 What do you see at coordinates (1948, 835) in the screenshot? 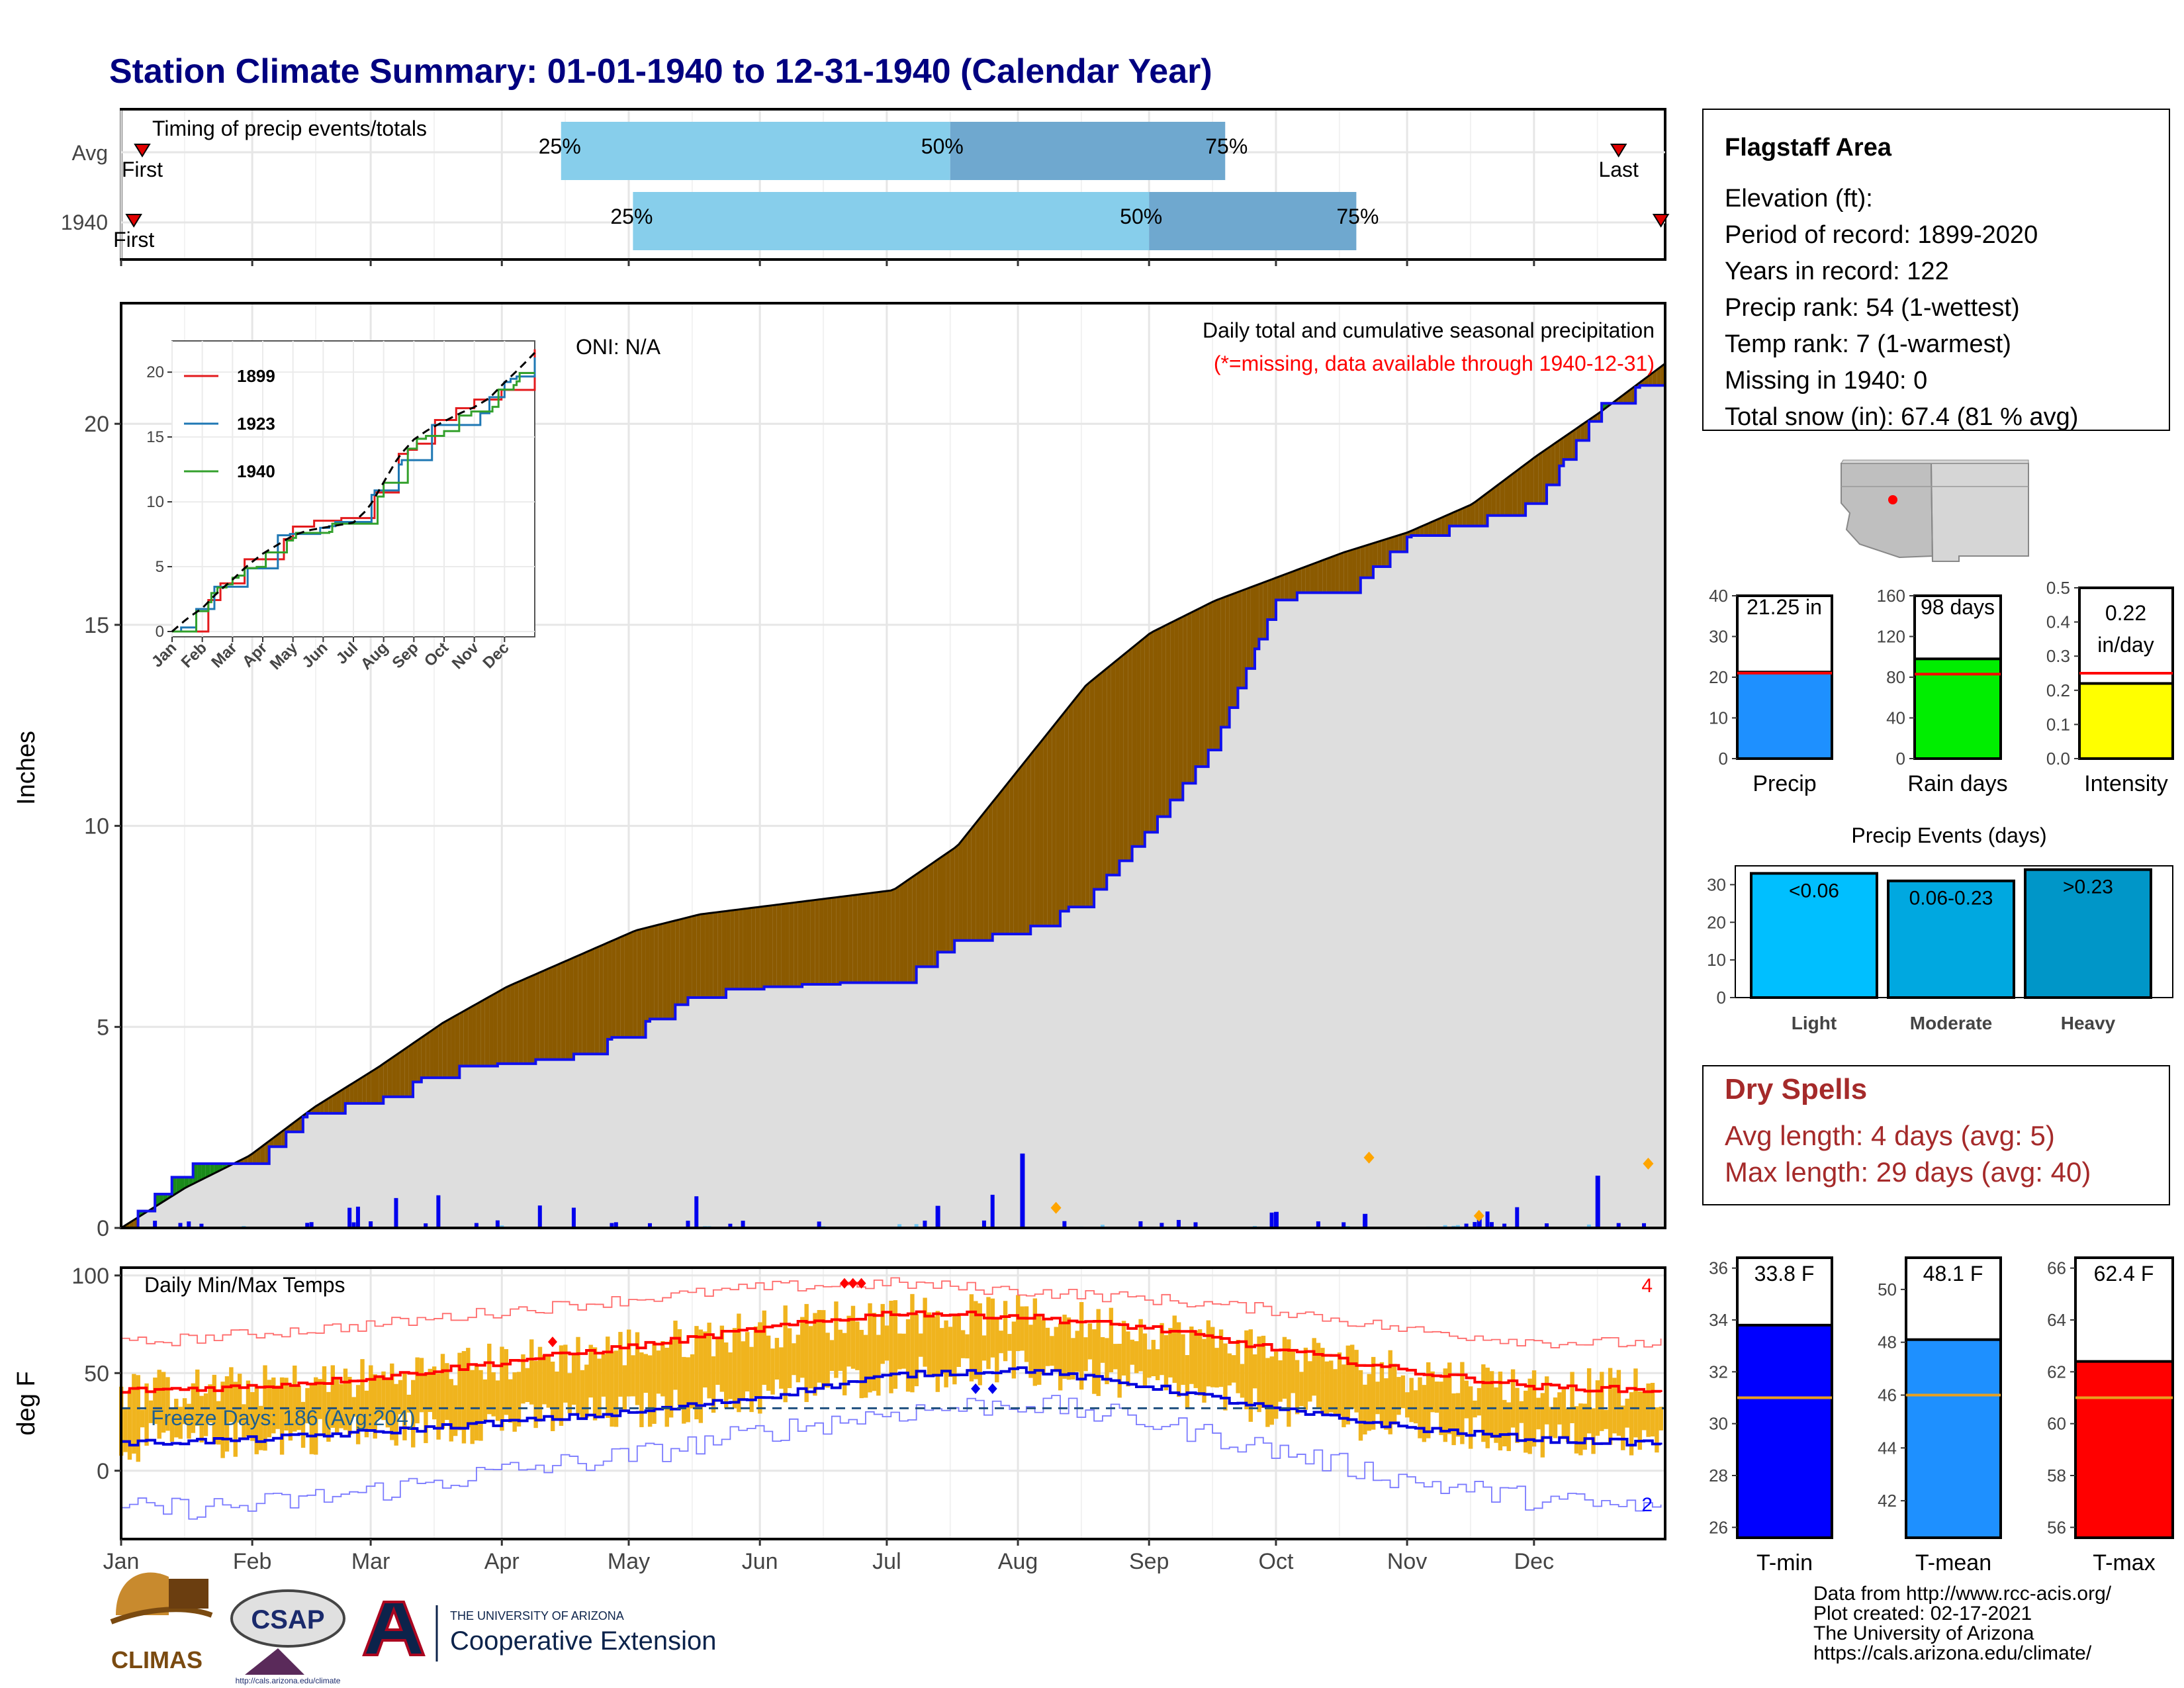
I see `precip-events-title: Precip Events (days)` at bounding box center [1948, 835].